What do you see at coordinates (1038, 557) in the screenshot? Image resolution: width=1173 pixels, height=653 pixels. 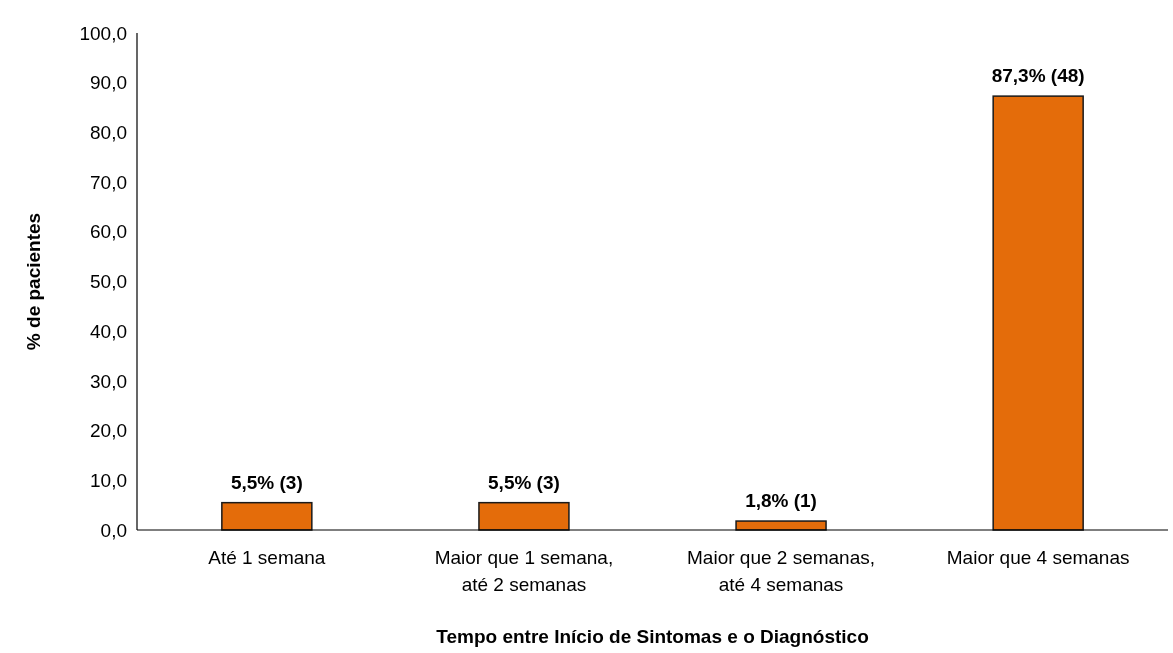 I see `x-tick-label: Maior que 4 semanas` at bounding box center [1038, 557].